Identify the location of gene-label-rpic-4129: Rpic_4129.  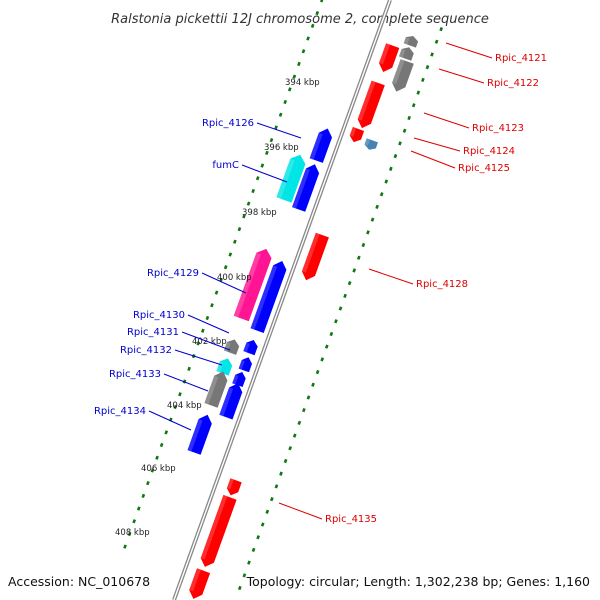
(173, 273).